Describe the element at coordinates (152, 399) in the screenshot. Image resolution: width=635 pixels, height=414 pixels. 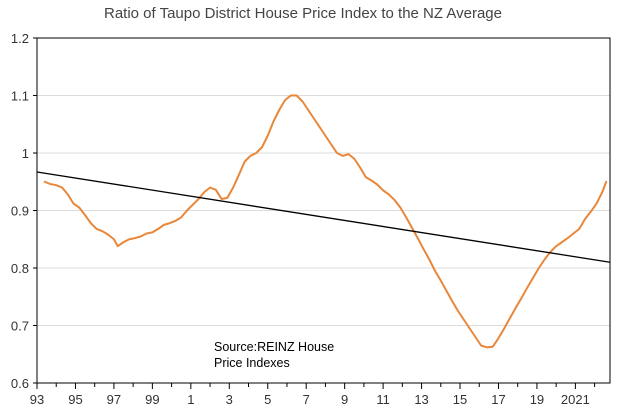
I see `x-tick-label: 99` at that location.